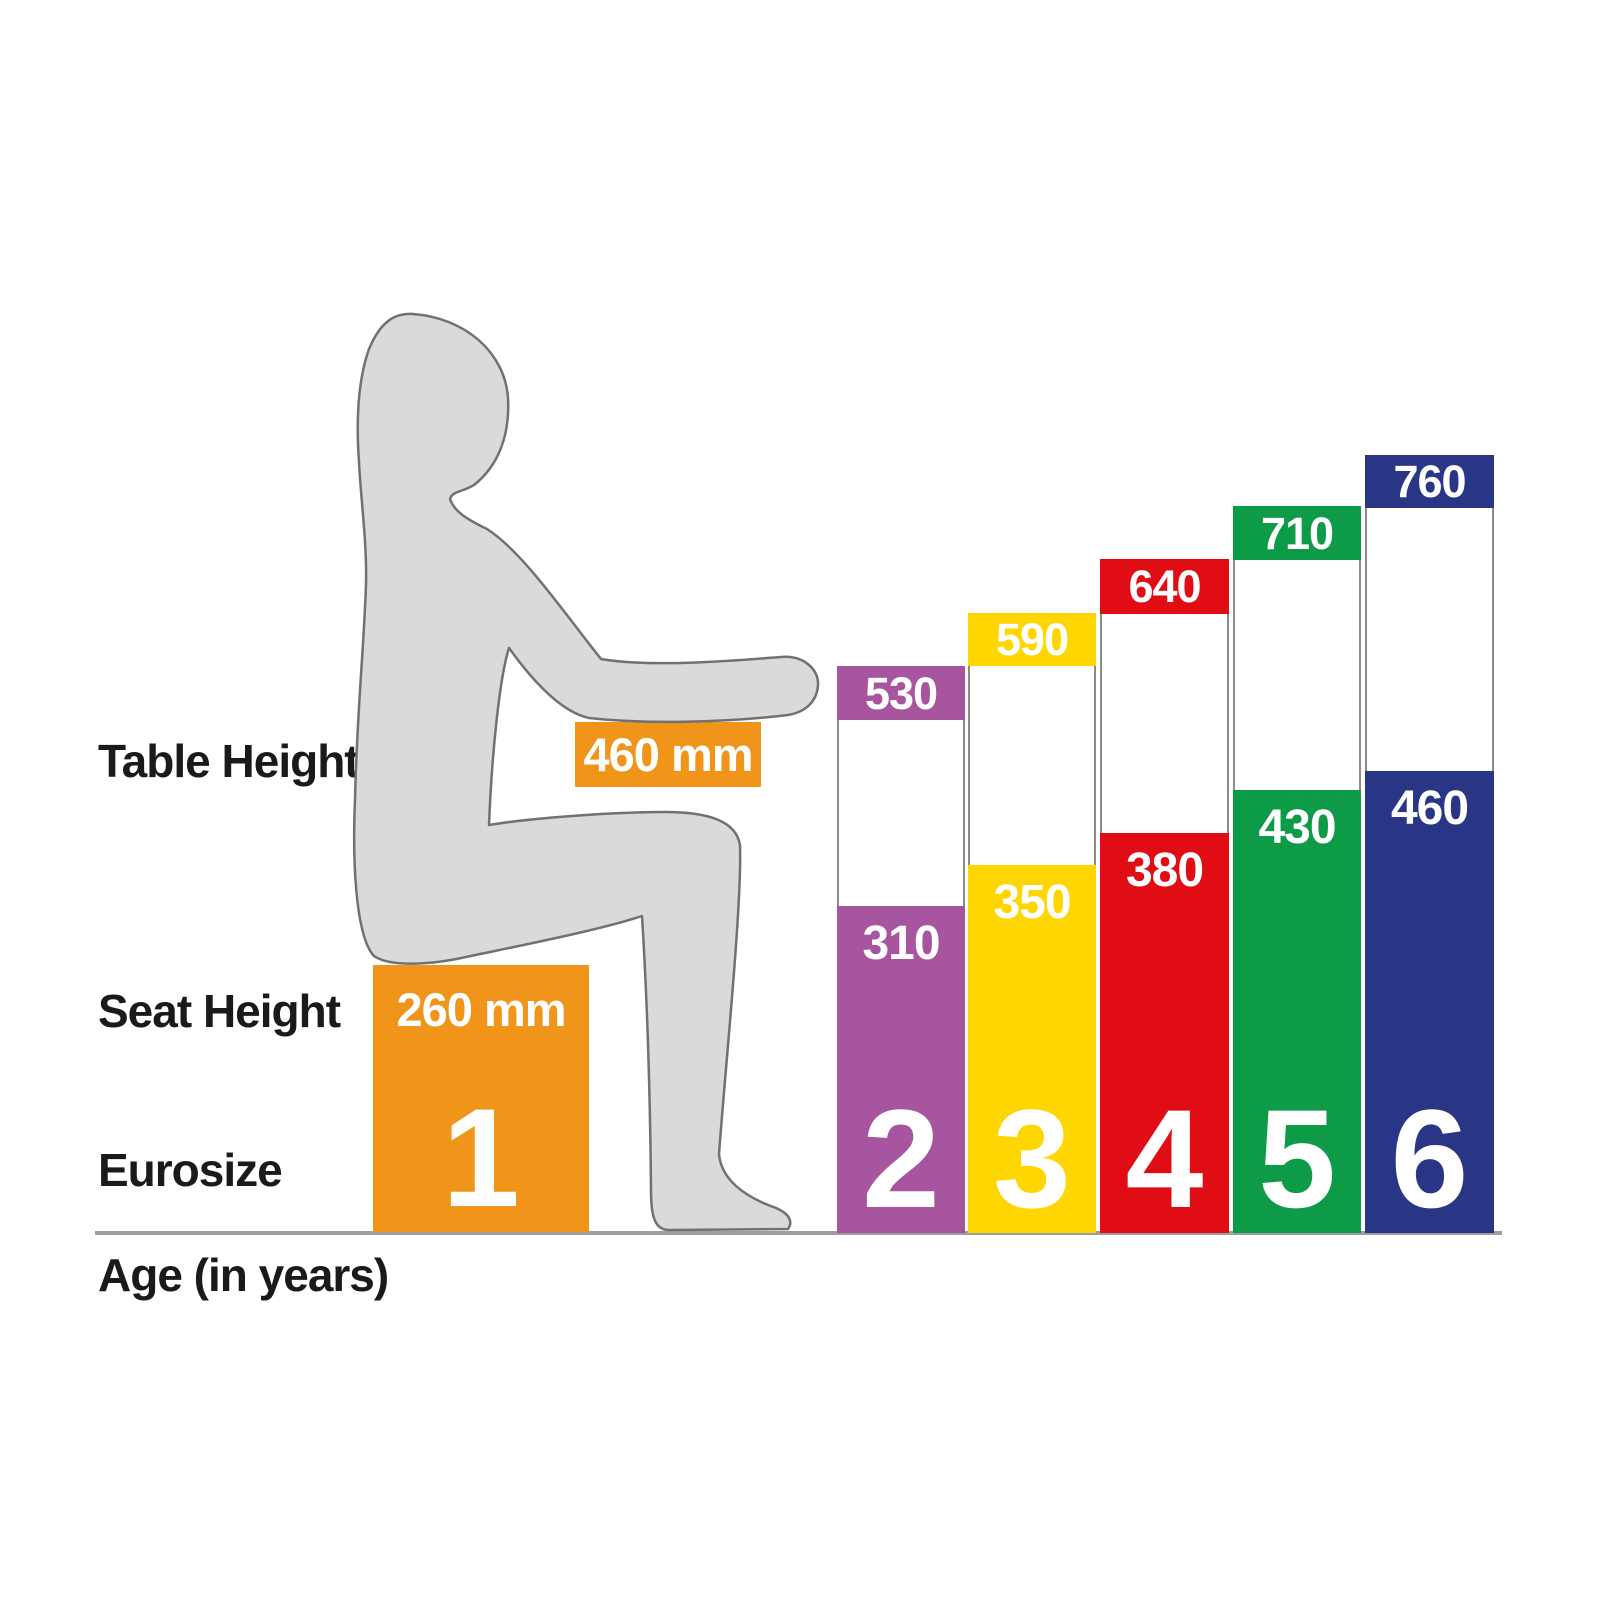 Image resolution: width=1600 pixels, height=1600 pixels. I want to click on age-axis-label: Age (in years), so click(243, 1275).